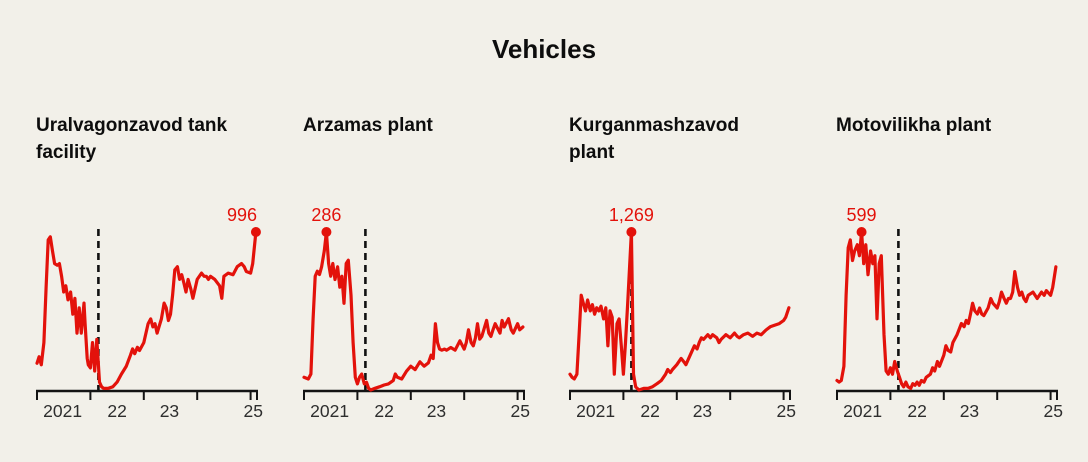 The width and height of the screenshot is (1088, 462). I want to click on chart-title-kurganmashzavod: Kurganmashzavod plant, so click(654, 139).